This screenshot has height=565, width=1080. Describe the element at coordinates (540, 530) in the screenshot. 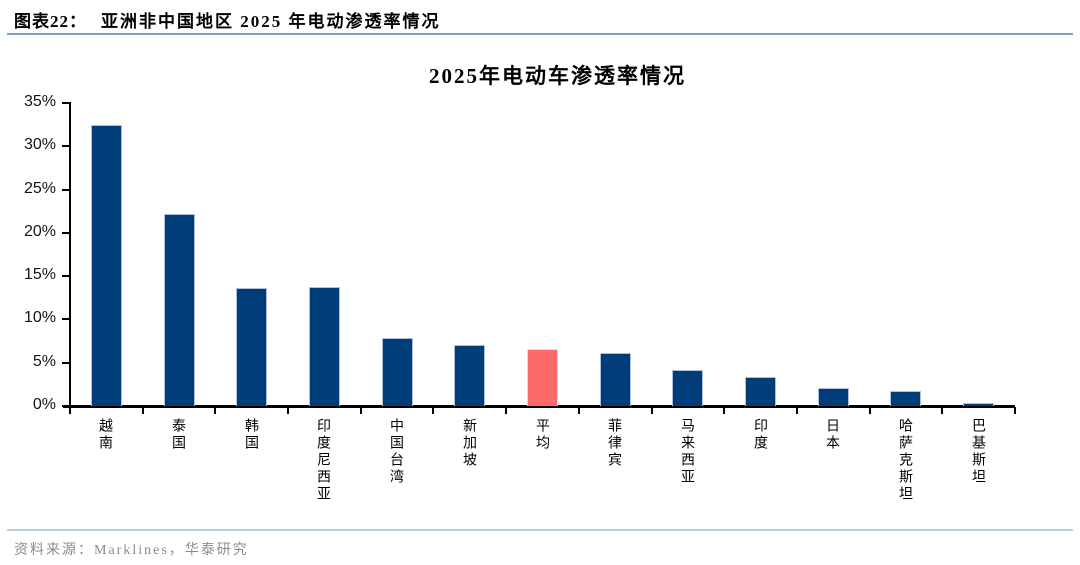

I see `footer-divider` at that location.